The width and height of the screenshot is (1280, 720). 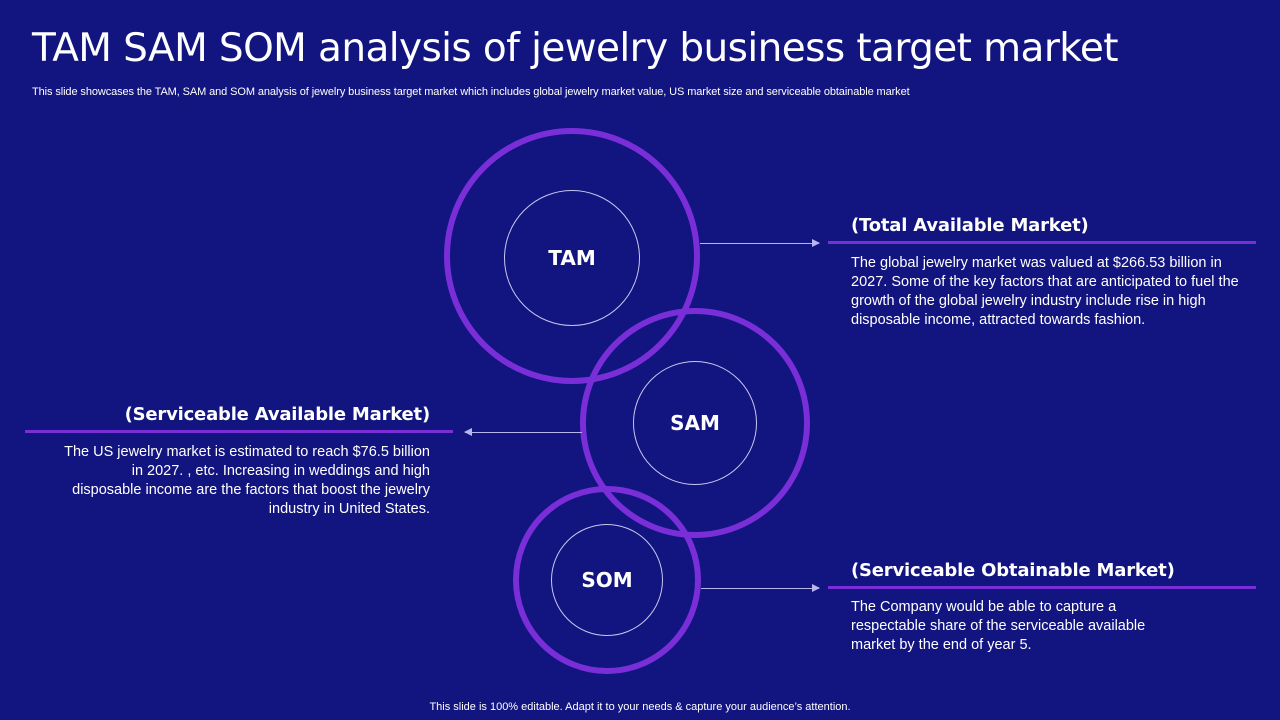 I want to click on som-heading: (Serviceable Obtainable Market), so click(x=1013, y=570).